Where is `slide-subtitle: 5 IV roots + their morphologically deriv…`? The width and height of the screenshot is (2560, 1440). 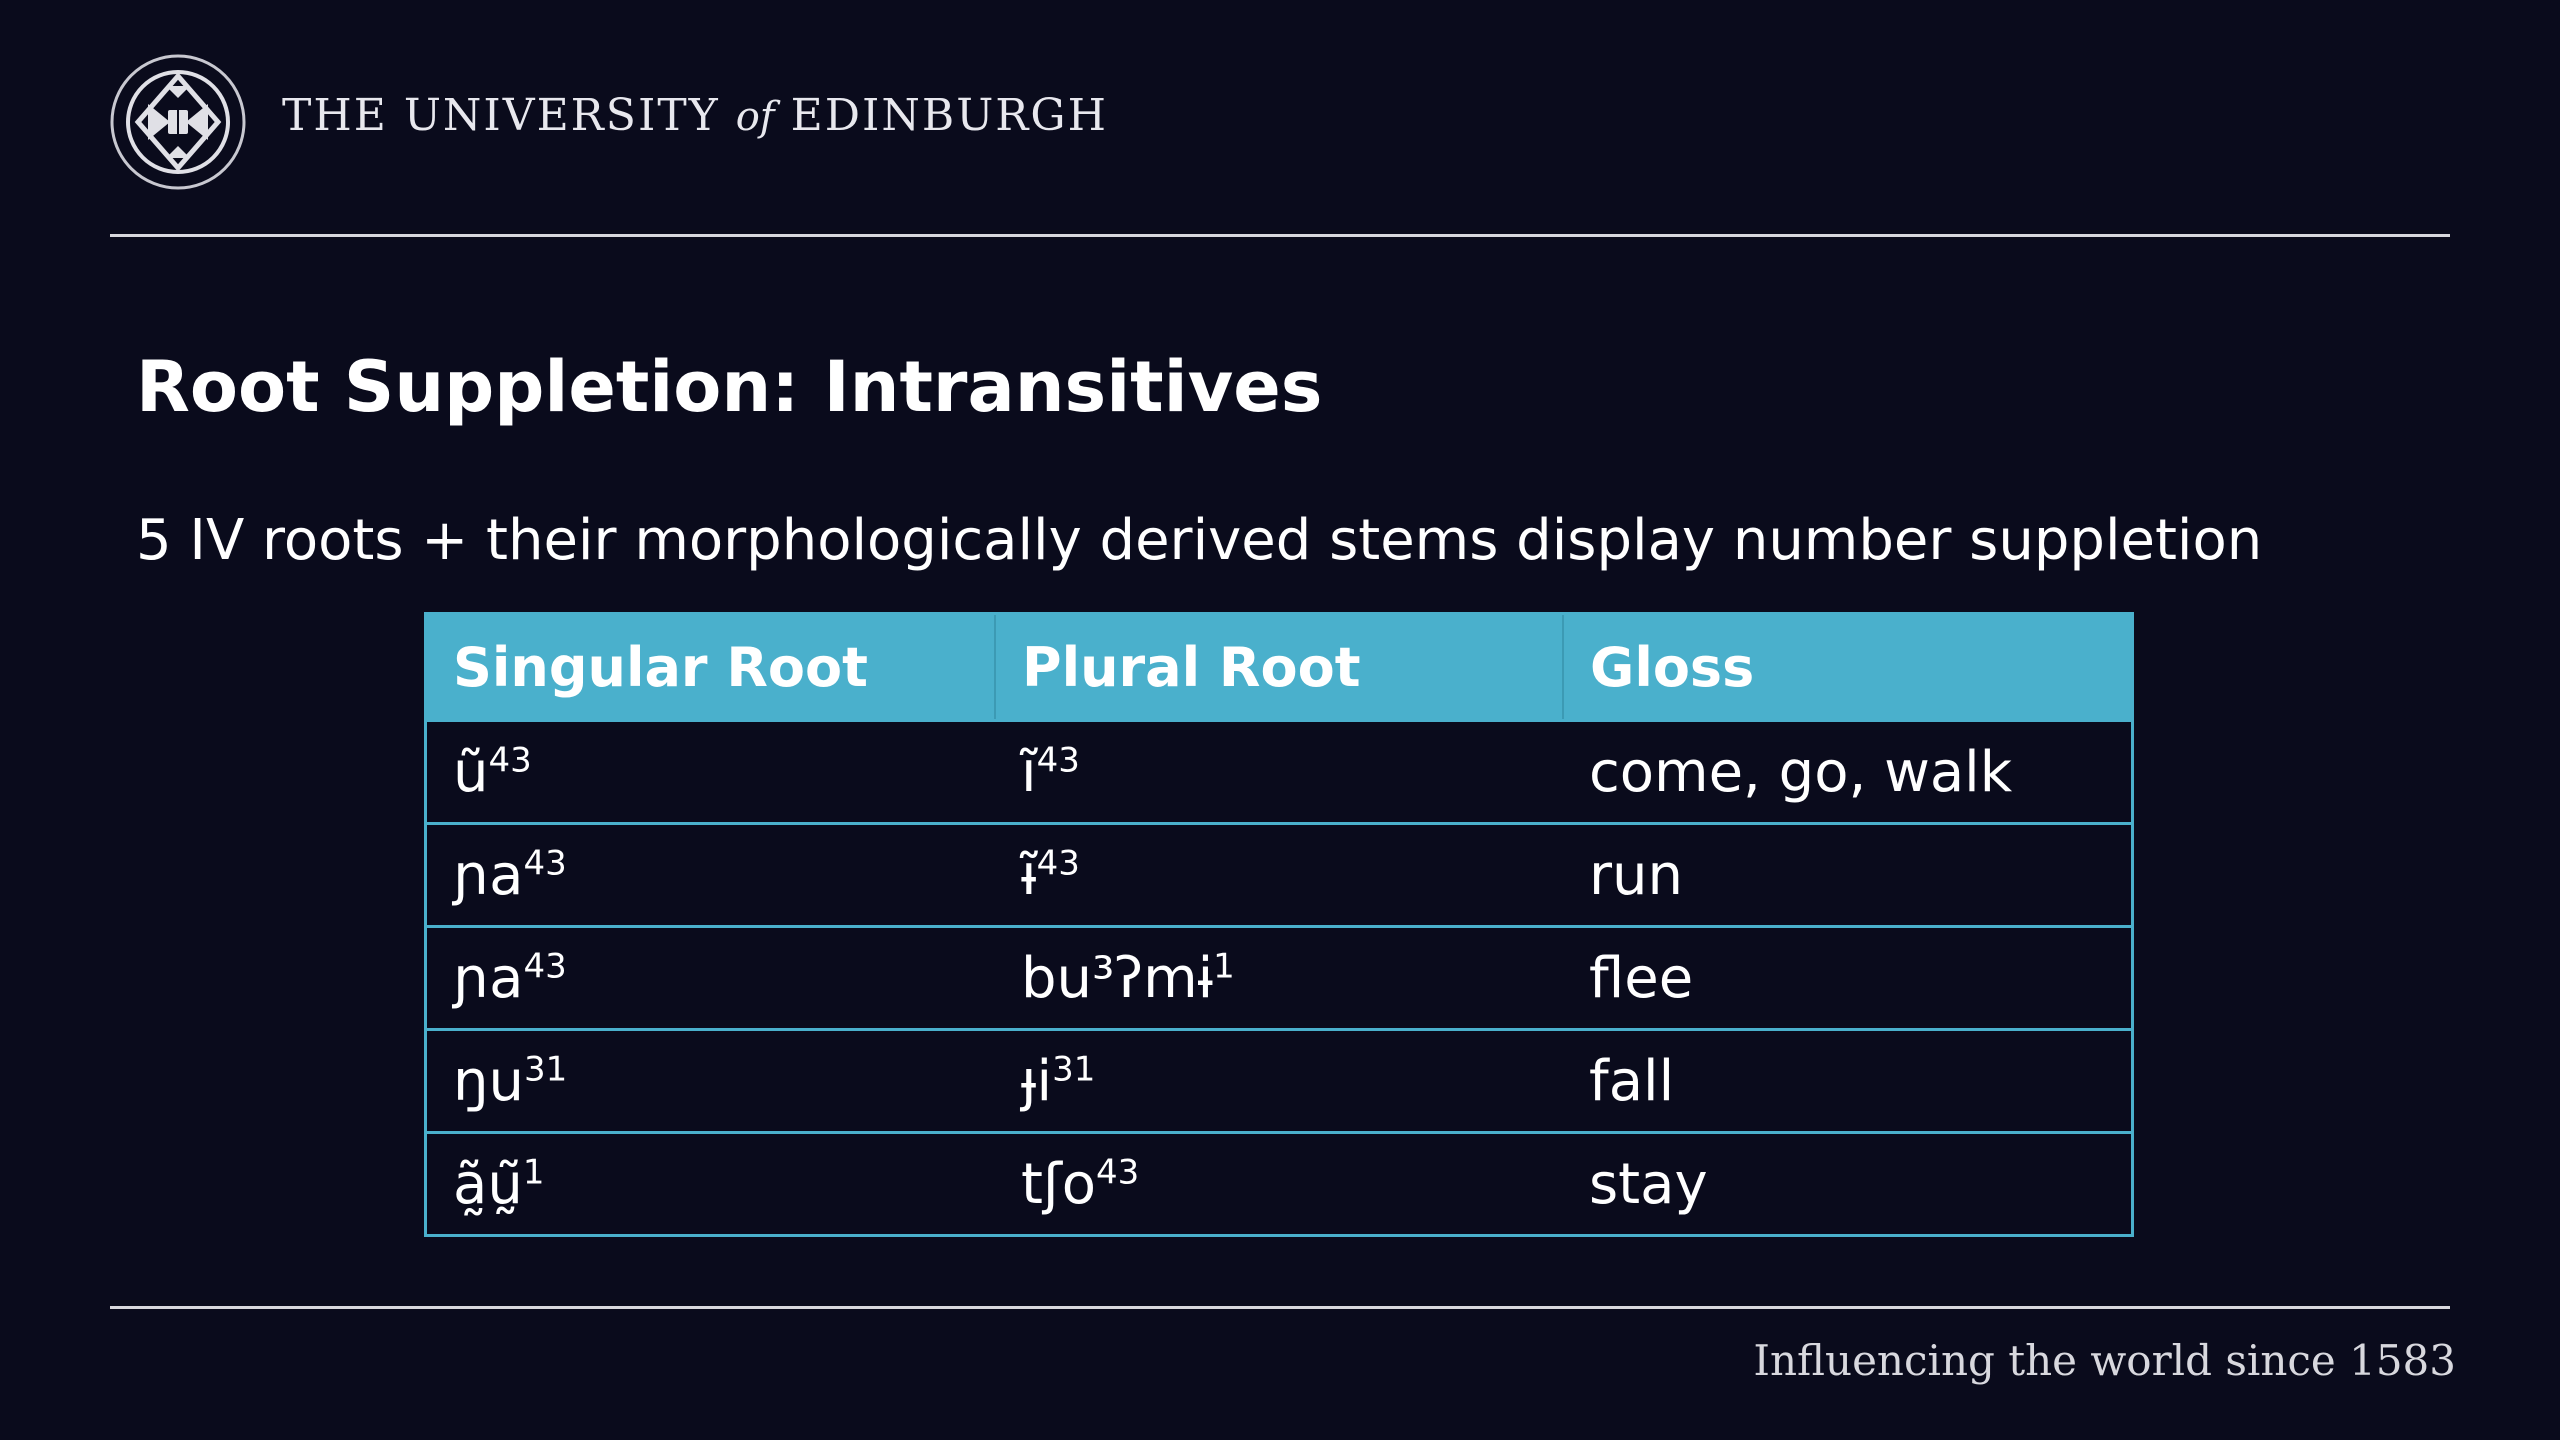
slide-subtitle: 5 IV roots + their morphologically deriv… is located at coordinates (1199, 540).